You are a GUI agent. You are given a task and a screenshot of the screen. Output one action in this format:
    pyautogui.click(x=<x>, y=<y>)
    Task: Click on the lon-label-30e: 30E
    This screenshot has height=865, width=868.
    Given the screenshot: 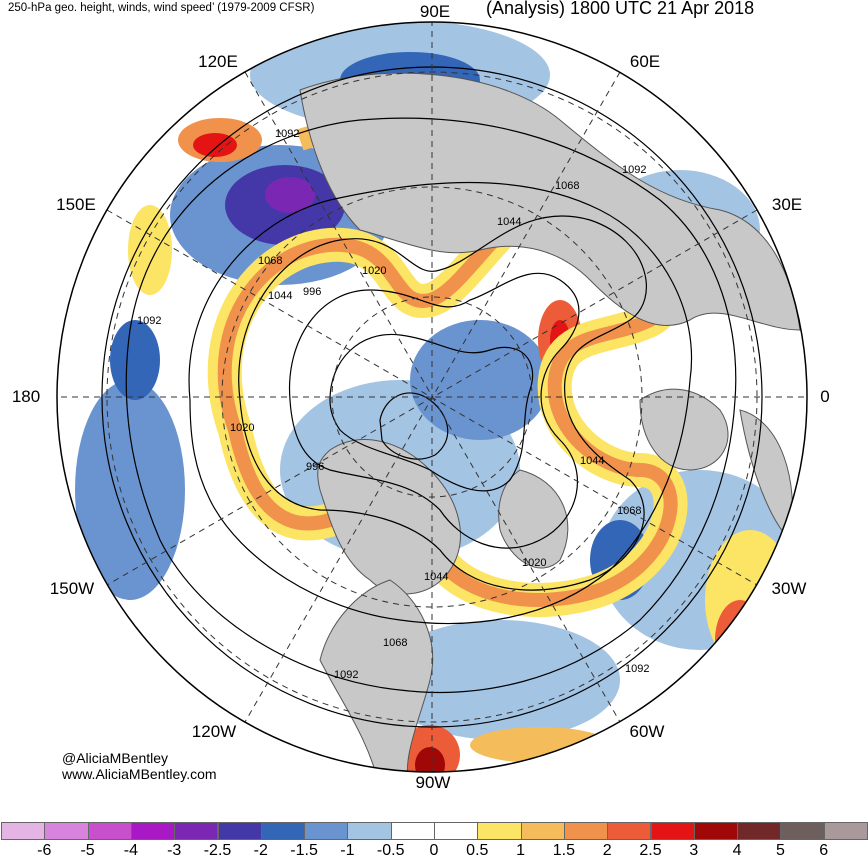 What is the action you would take?
    pyautogui.click(x=787, y=204)
    